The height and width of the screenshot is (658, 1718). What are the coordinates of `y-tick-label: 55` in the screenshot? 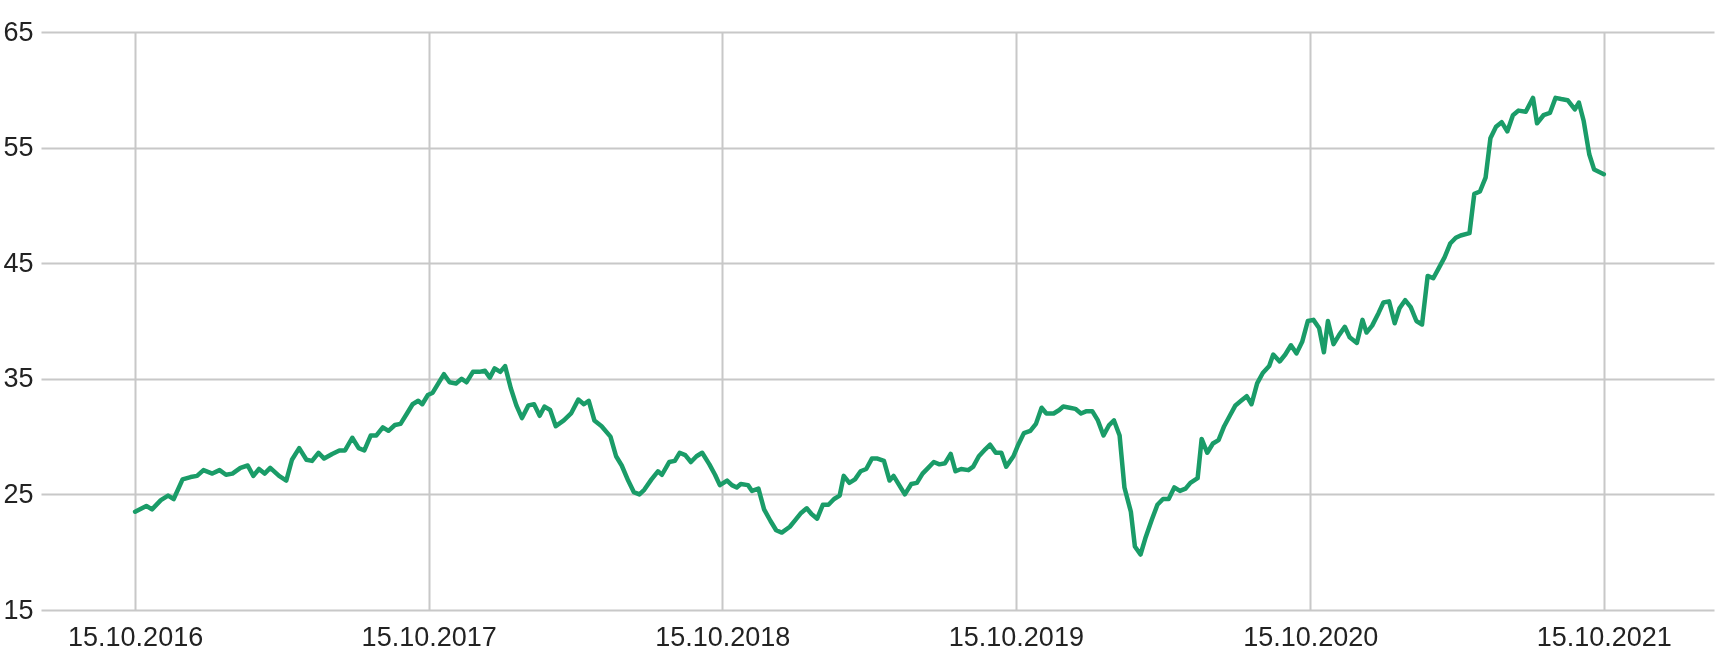 It's located at (18, 147).